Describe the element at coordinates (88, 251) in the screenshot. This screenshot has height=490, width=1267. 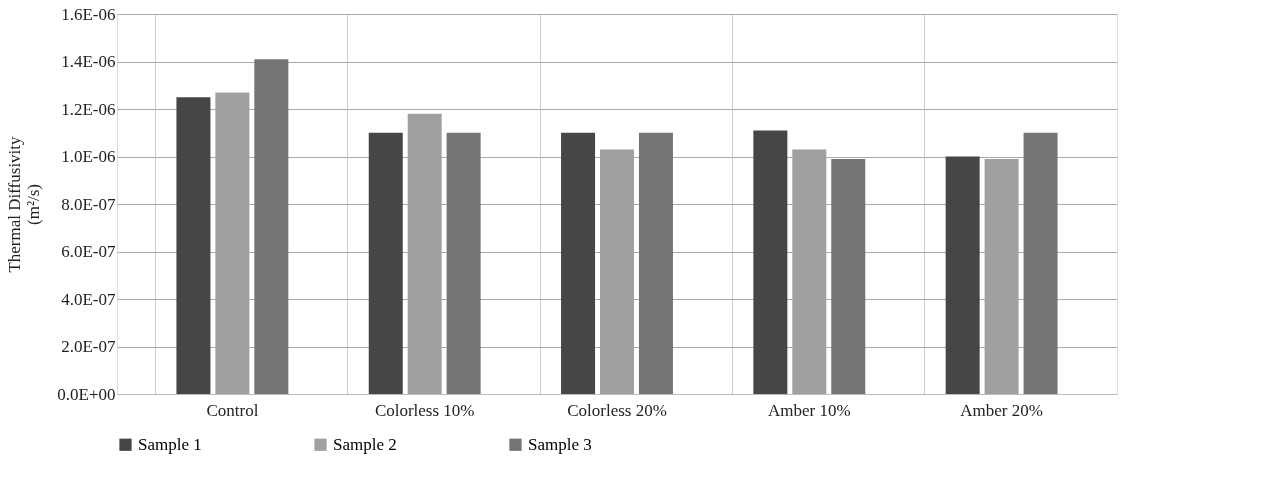
I see `y-tick-label: 6.0E-07` at that location.